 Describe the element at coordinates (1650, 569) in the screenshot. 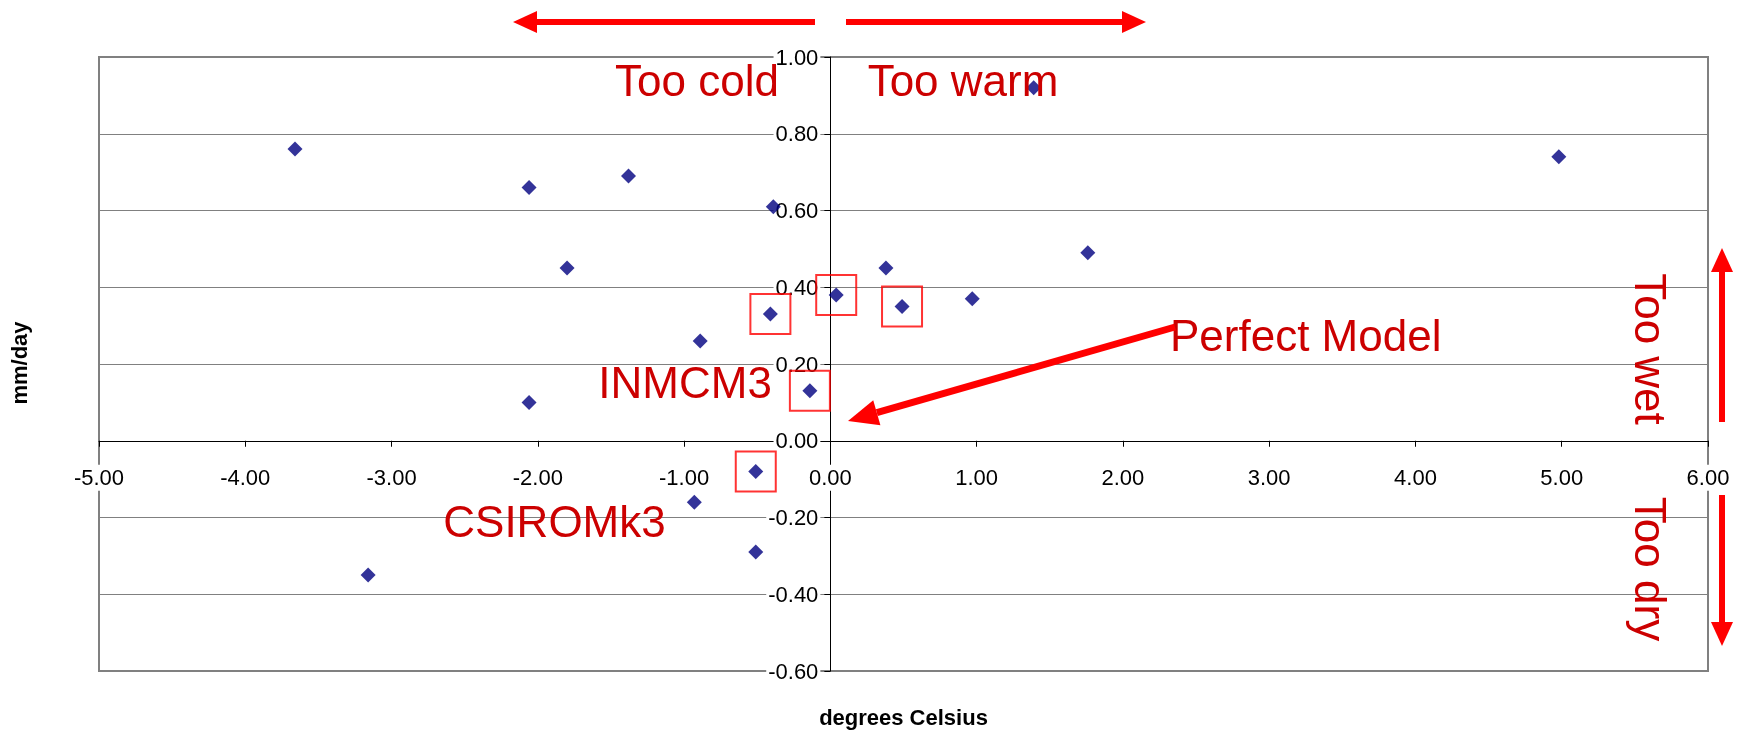

I see `annotation: Too dry` at that location.